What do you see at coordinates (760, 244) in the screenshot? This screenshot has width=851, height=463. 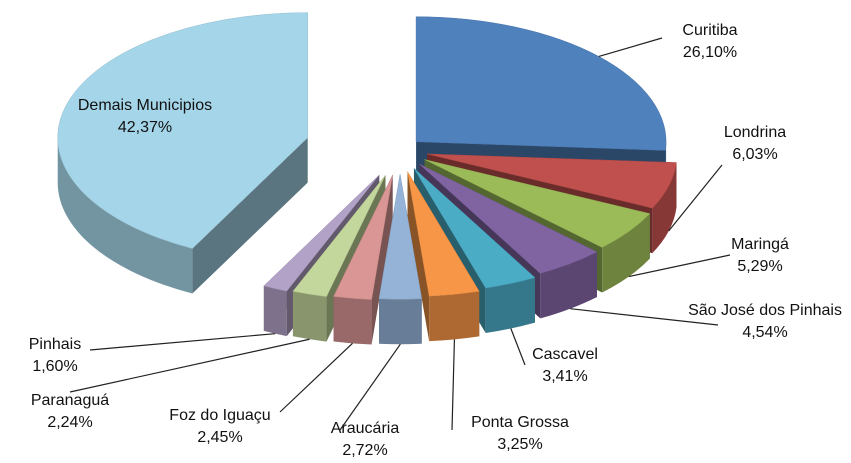 I see `label-name: Maringá` at bounding box center [760, 244].